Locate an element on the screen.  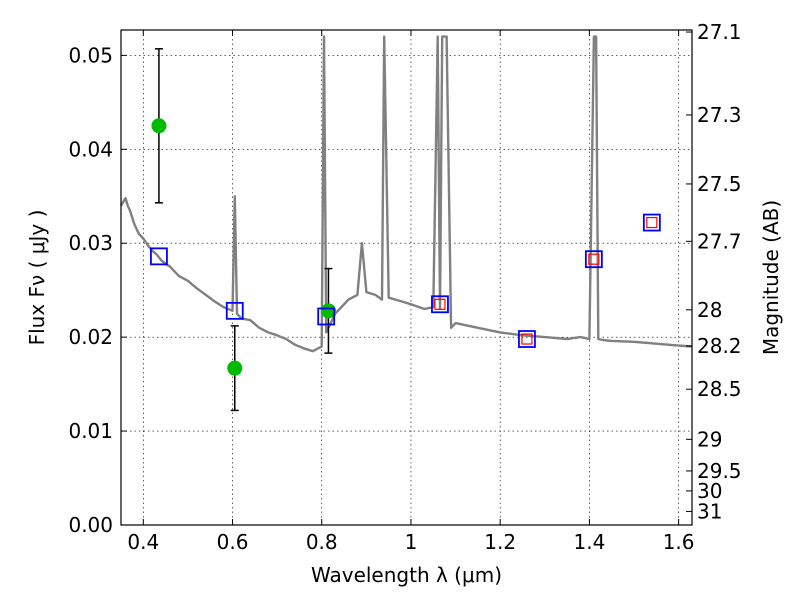
x-tick-label: 1.2 is located at coordinates (500, 542).